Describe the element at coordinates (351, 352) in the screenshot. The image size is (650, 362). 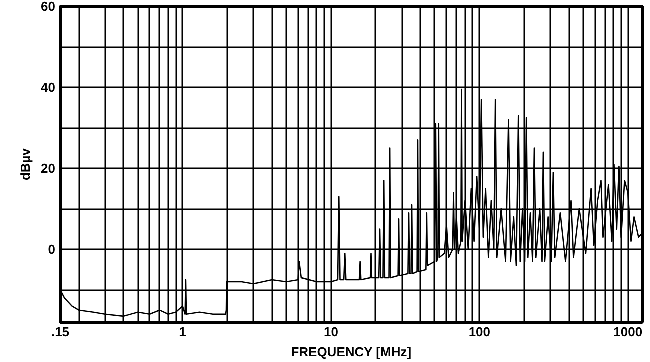
I see `x-axis-title: FREQUENCY [MHz]` at that location.